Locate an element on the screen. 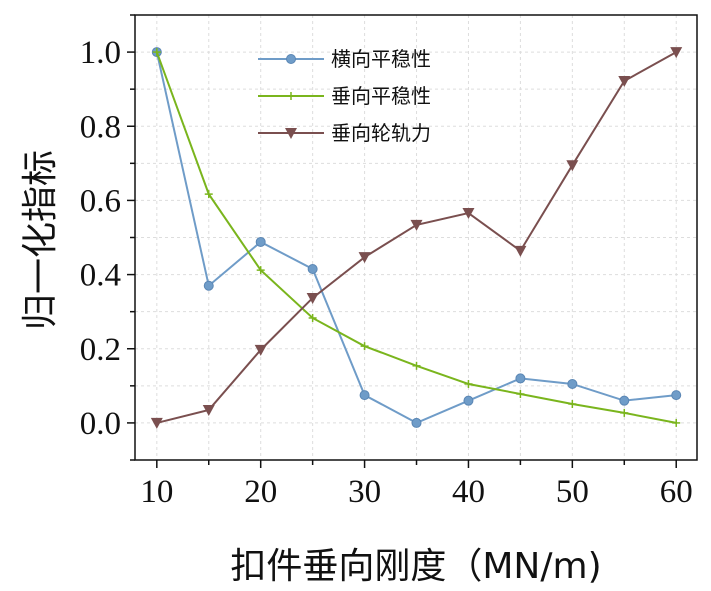  y-tick-label: 0.4 is located at coordinates (100, 276).